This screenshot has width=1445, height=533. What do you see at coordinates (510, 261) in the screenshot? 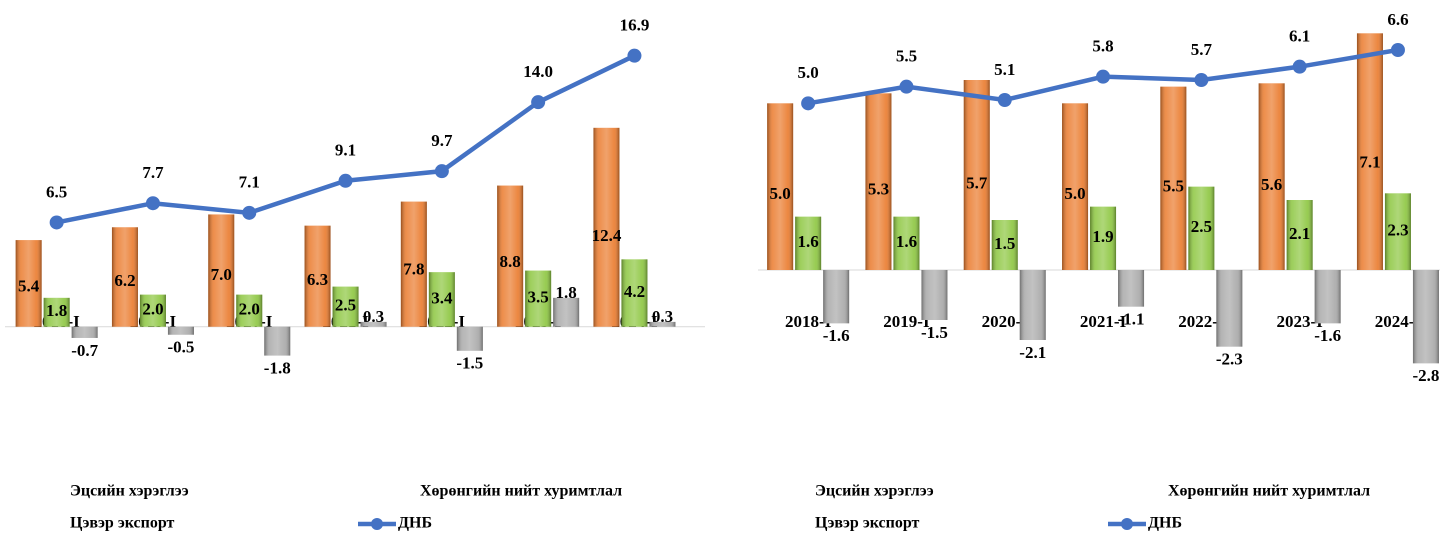
I see `data-label: 8.8` at bounding box center [510, 261].